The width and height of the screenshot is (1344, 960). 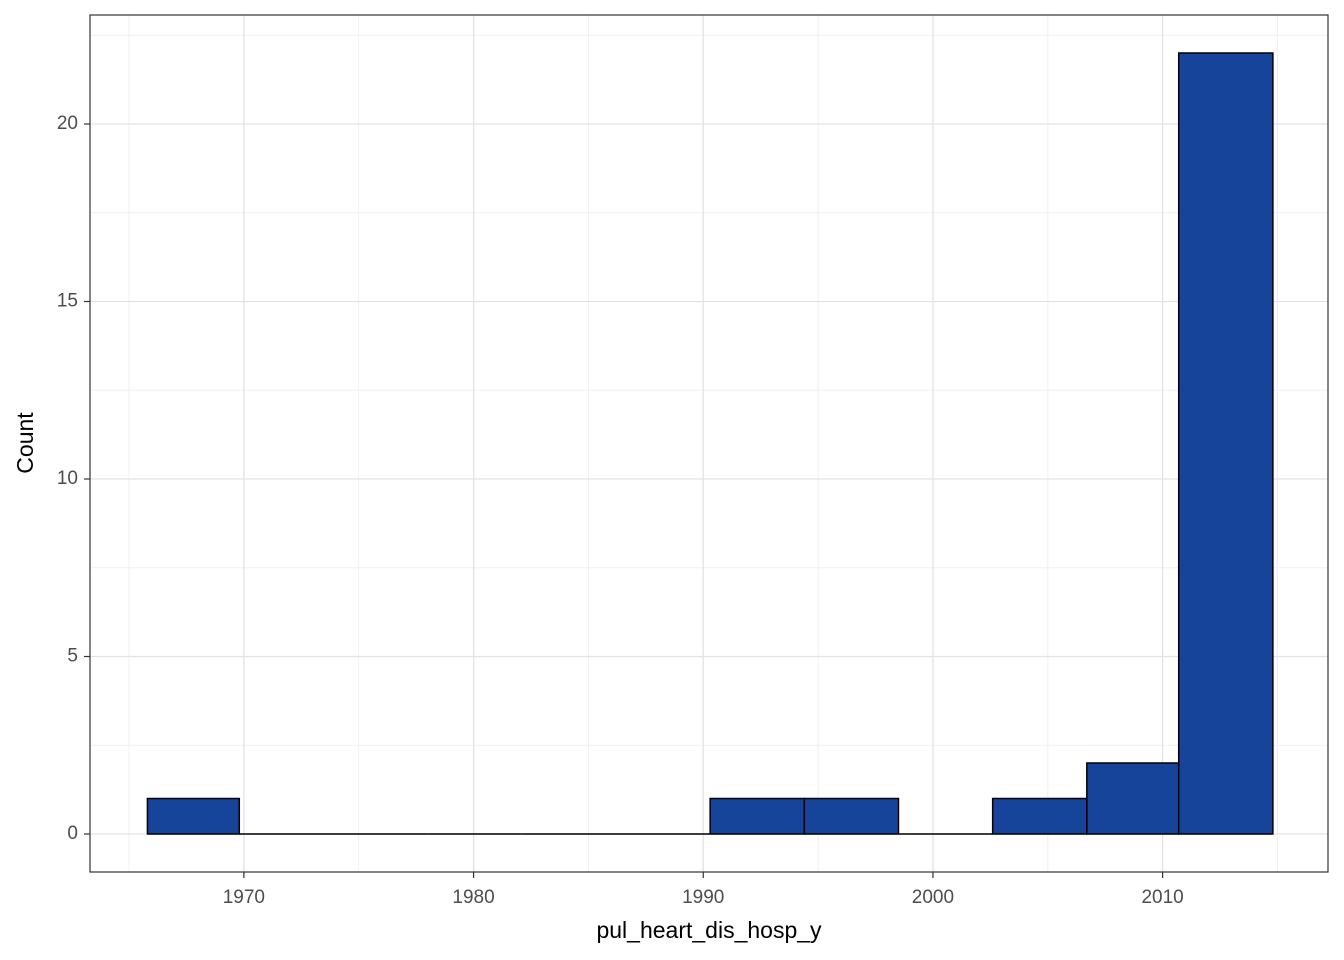 I want to click on x-tick-label: 2000, so click(x=933, y=897).